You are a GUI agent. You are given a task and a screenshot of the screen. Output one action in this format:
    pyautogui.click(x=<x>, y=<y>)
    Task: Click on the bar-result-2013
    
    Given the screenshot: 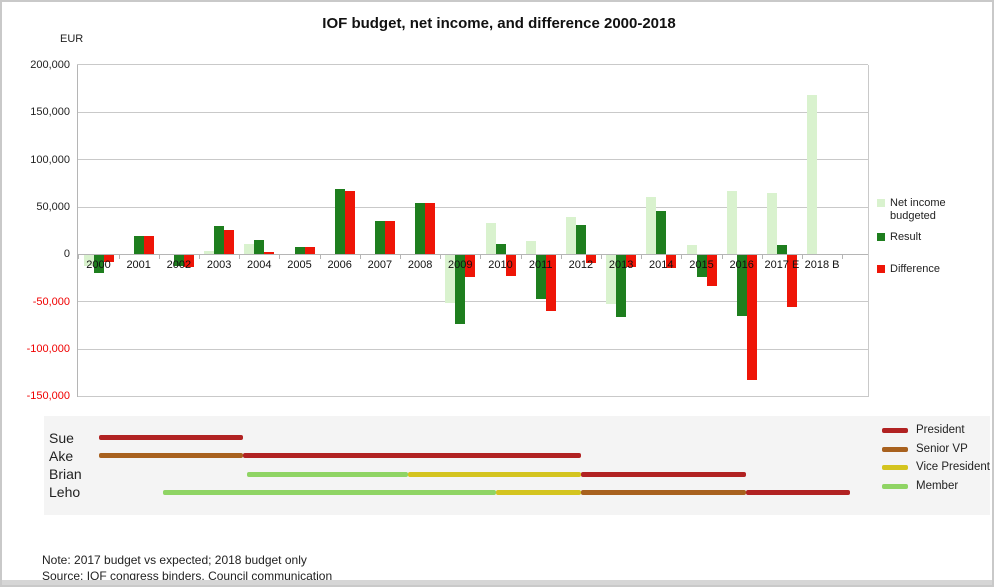 What is the action you would take?
    pyautogui.click(x=621, y=285)
    